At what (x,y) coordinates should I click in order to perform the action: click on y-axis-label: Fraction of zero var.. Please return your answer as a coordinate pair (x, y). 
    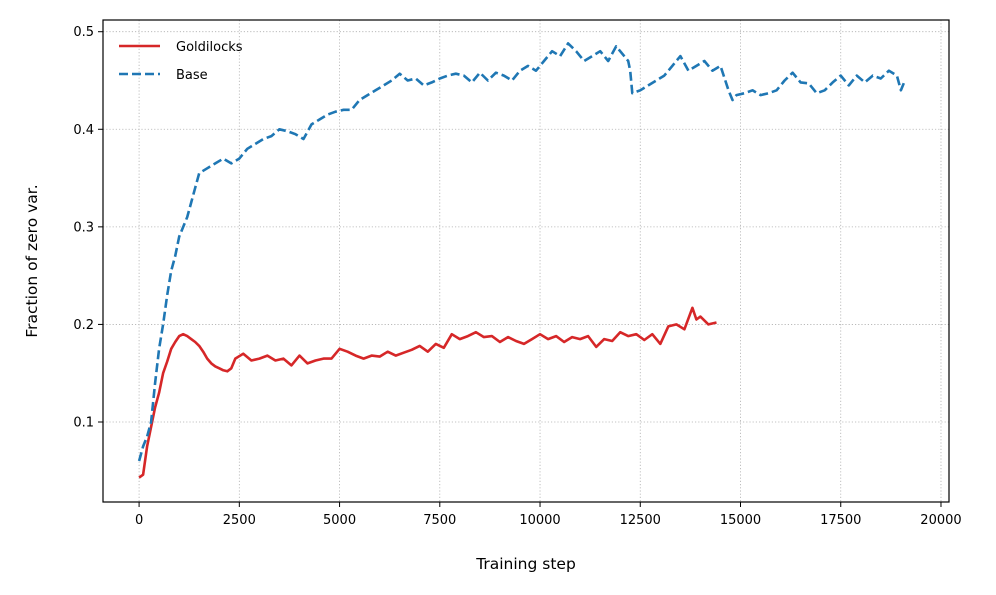
    Looking at the image, I should click on (32, 260).